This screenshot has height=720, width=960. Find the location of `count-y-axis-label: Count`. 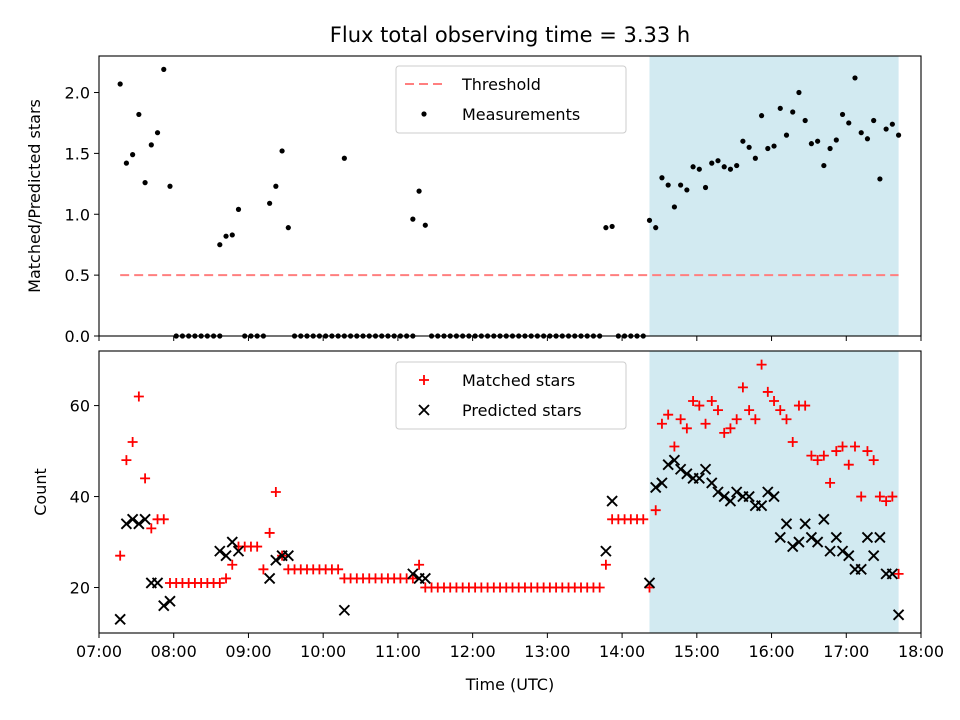

count-y-axis-label: Count is located at coordinates (40, 492).